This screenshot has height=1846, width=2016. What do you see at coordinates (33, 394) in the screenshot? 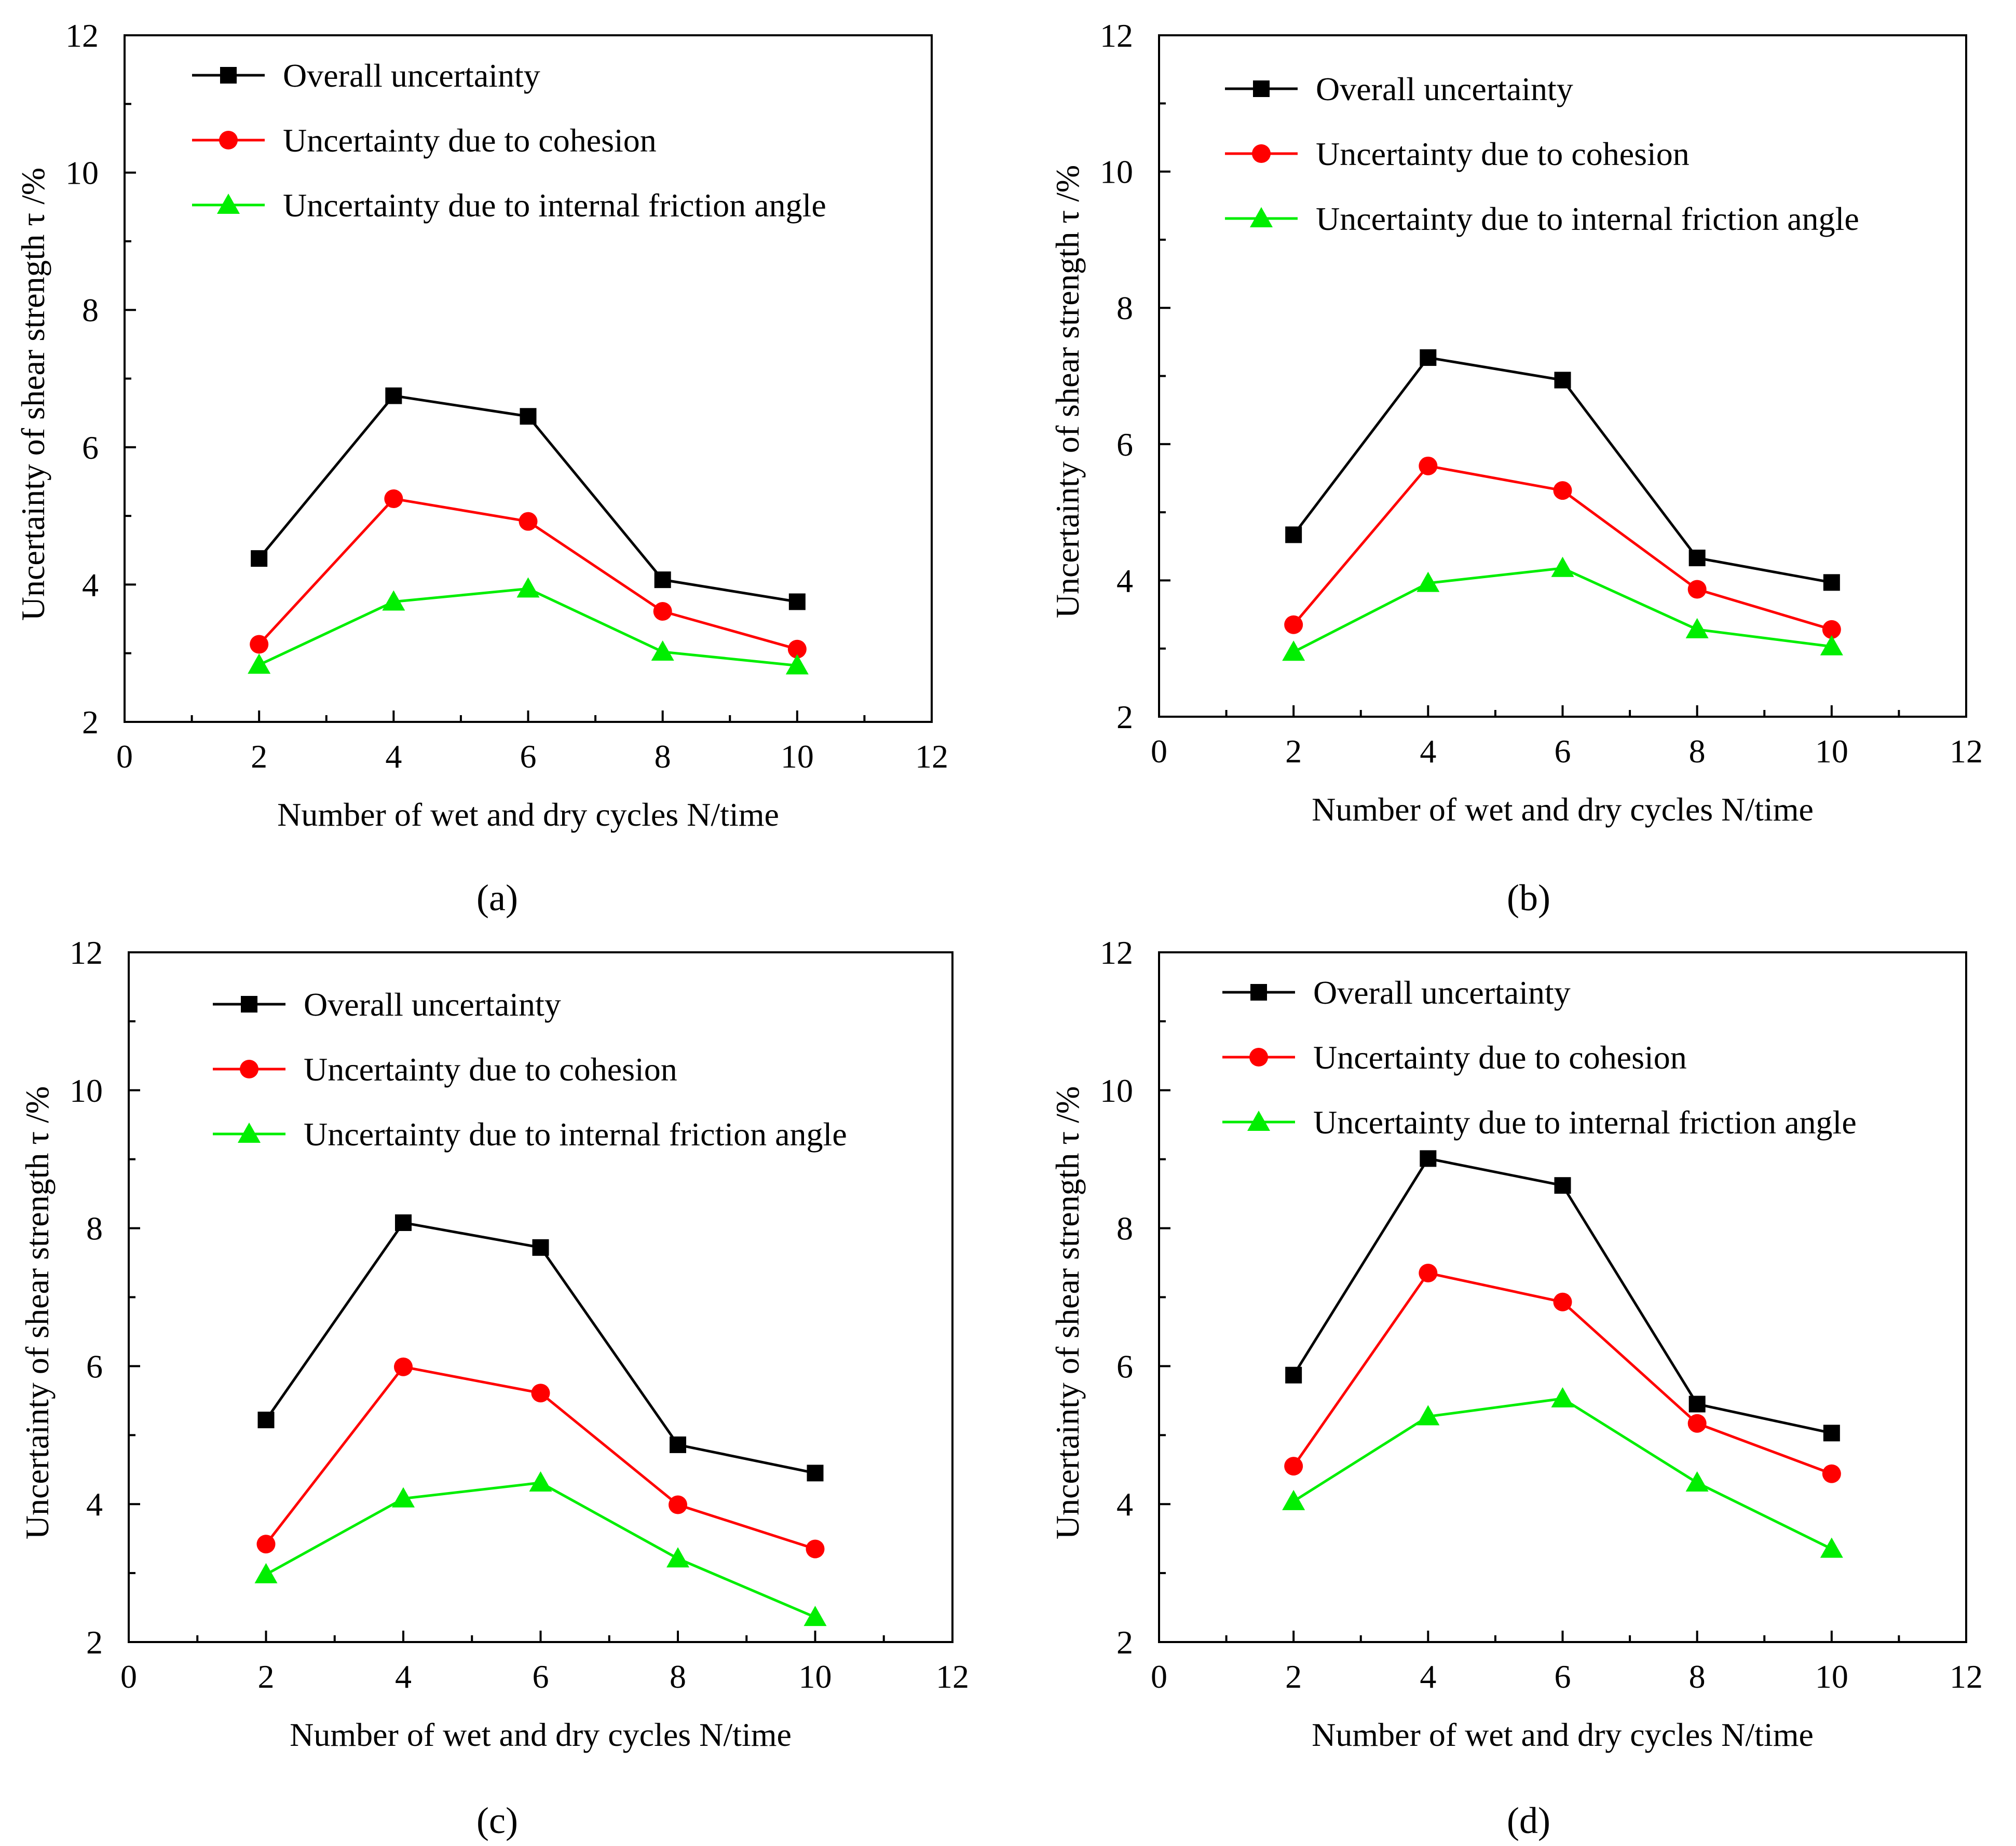
I see `y-axis-title: Uncertainty of shear strength τ /%` at bounding box center [33, 394].